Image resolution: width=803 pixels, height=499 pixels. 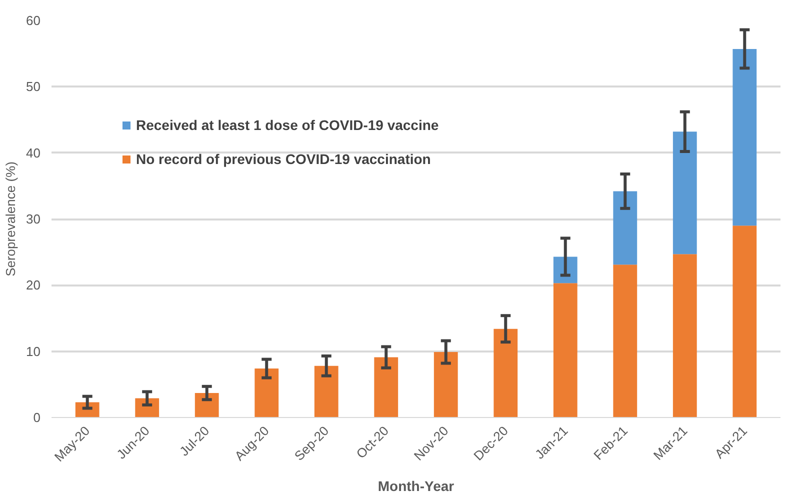 What do you see at coordinates (33, 86) in the screenshot?
I see `y-tick-label: 50` at bounding box center [33, 86].